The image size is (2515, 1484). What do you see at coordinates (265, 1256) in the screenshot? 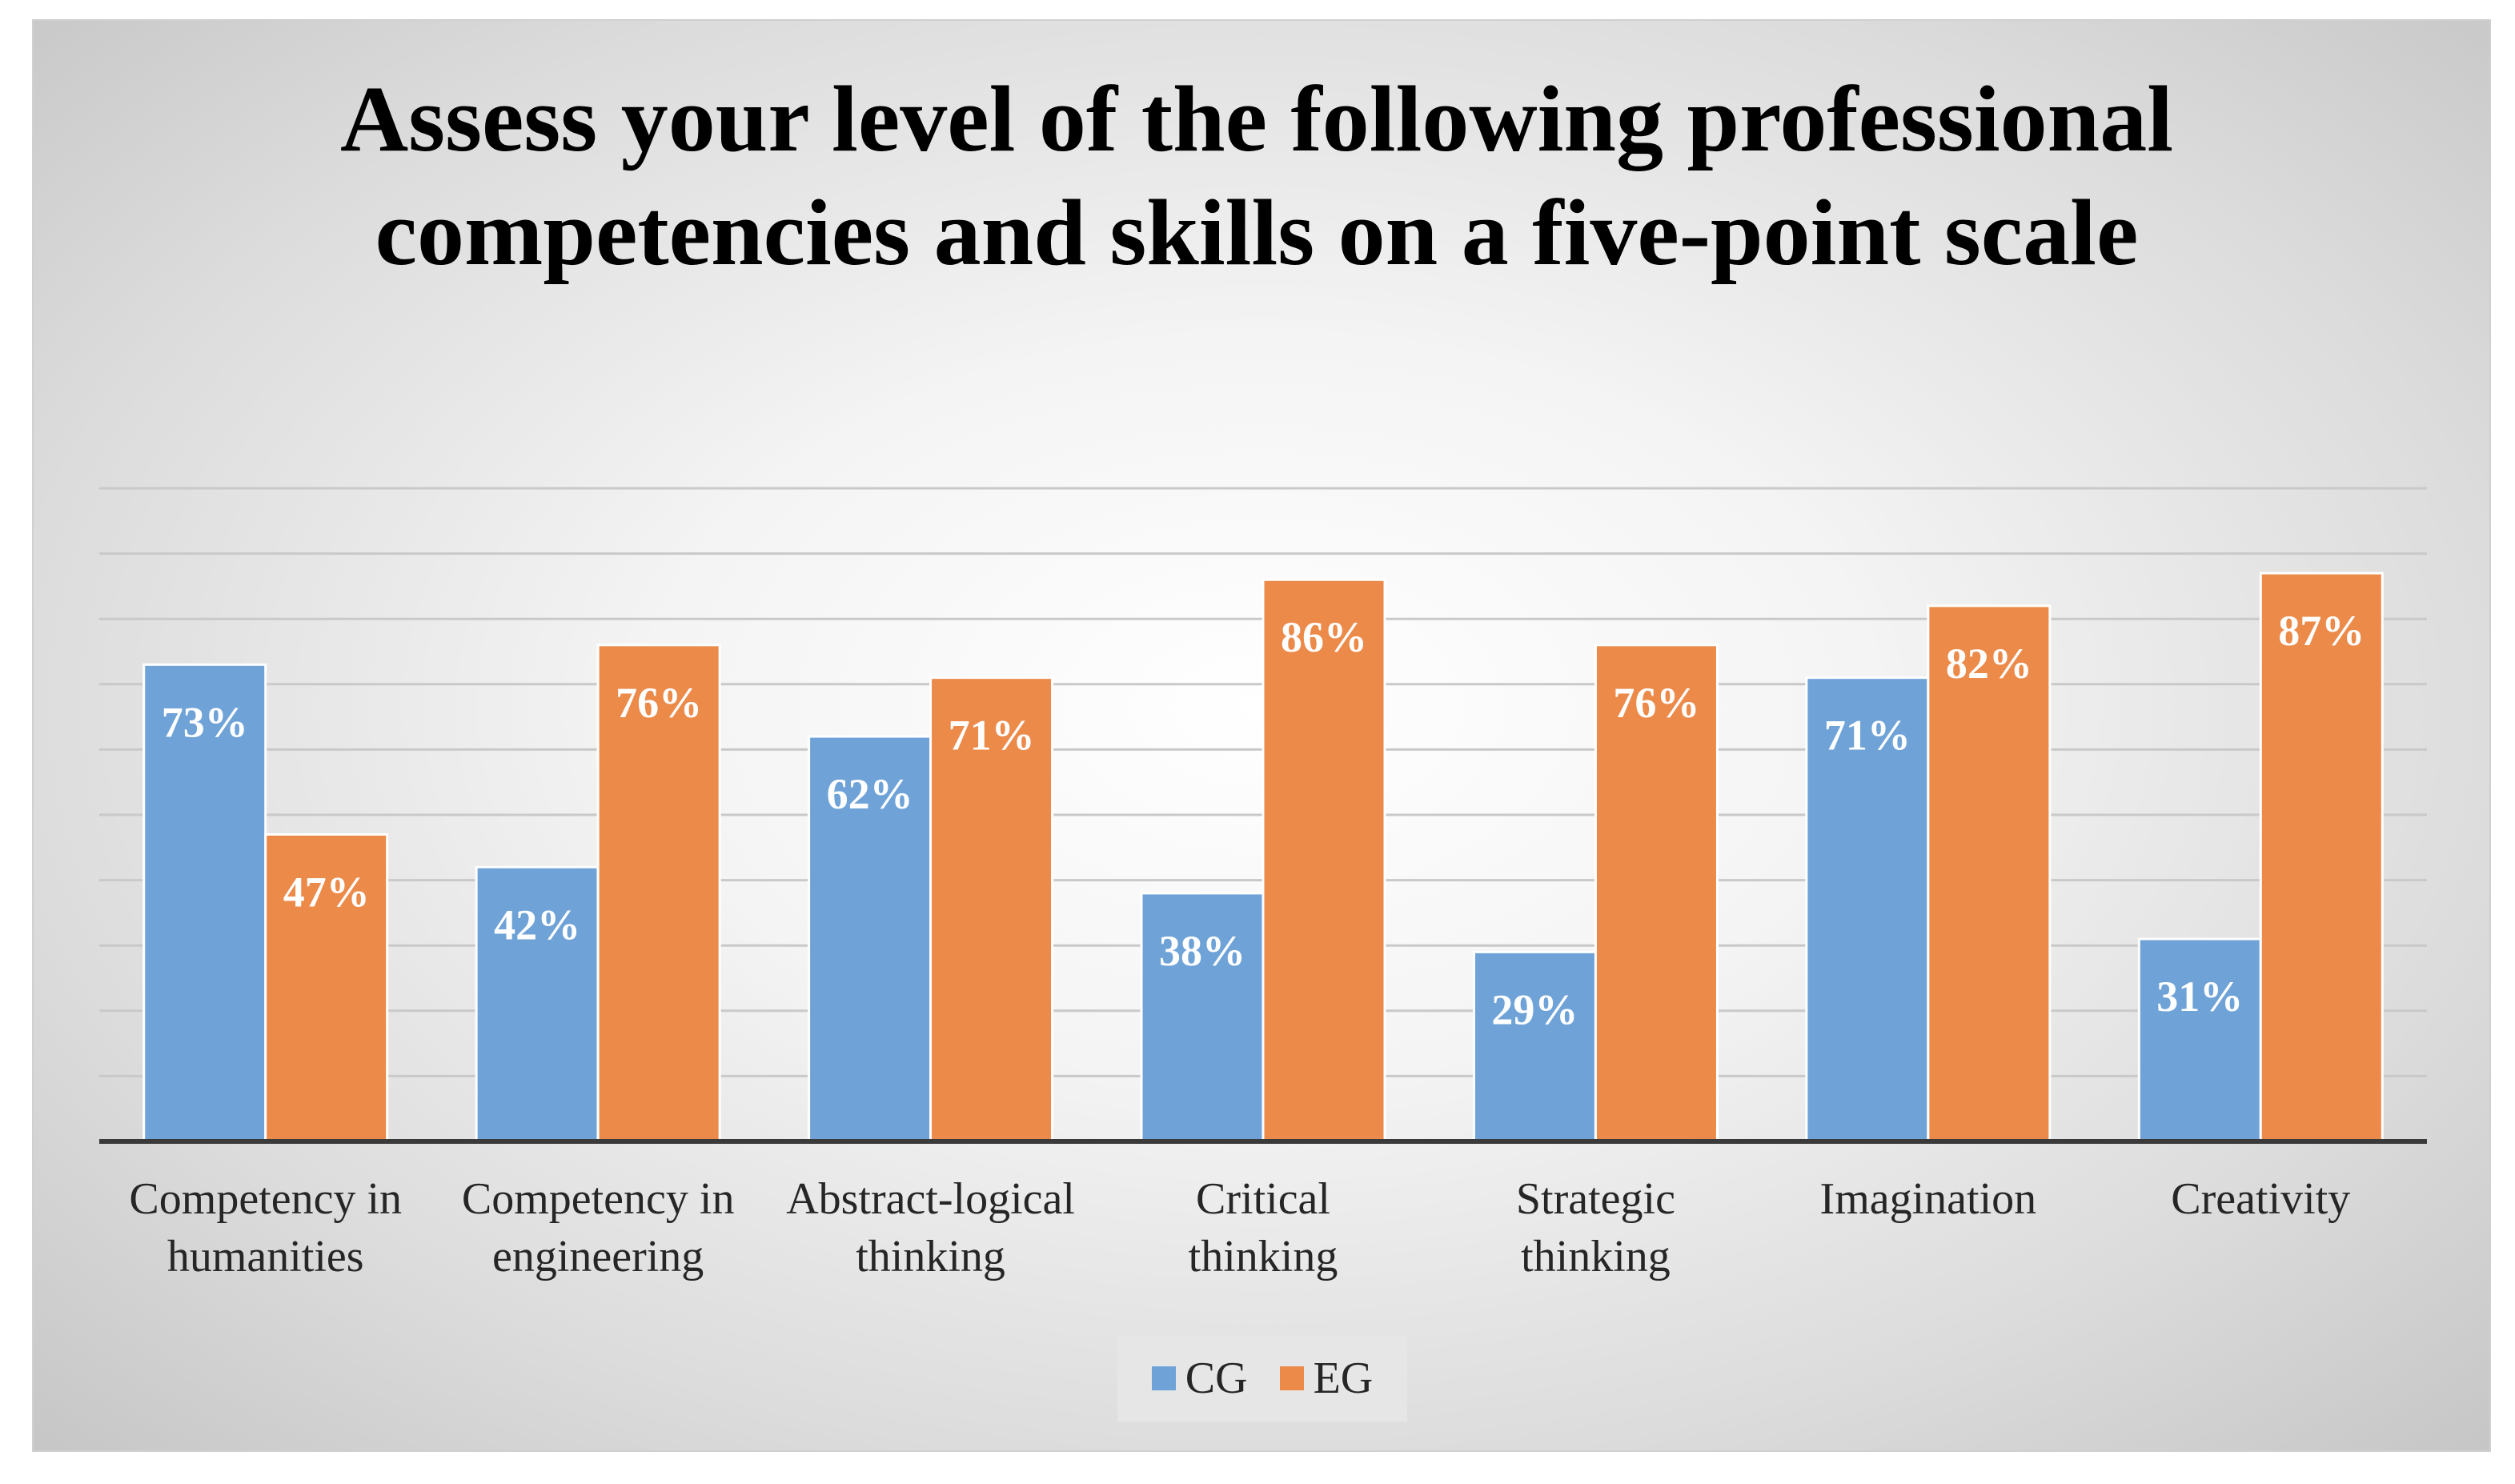
I see `category-label-0-line-1: humanities` at bounding box center [265, 1256].